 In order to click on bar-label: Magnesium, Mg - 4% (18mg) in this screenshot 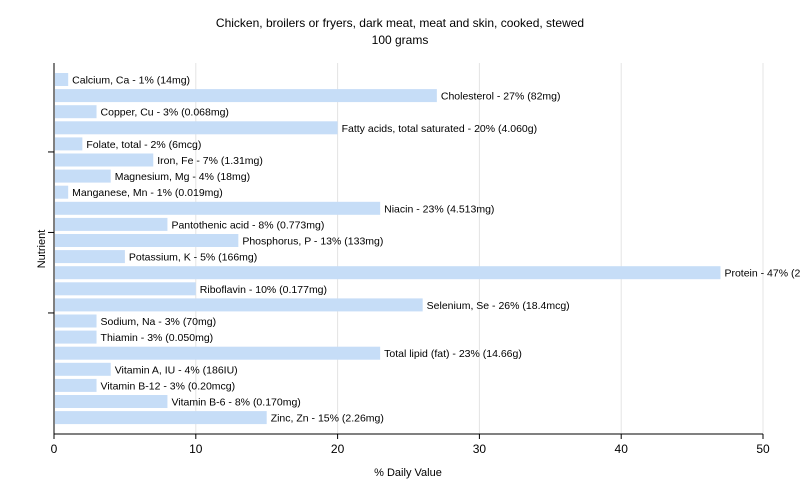, I will do `click(182, 177)`.